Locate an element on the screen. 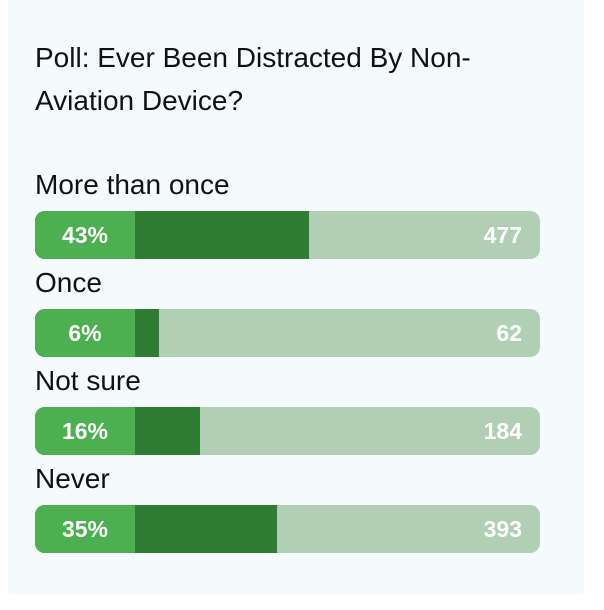 The height and width of the screenshot is (610, 604). poll-percent: 6% is located at coordinates (85, 333).